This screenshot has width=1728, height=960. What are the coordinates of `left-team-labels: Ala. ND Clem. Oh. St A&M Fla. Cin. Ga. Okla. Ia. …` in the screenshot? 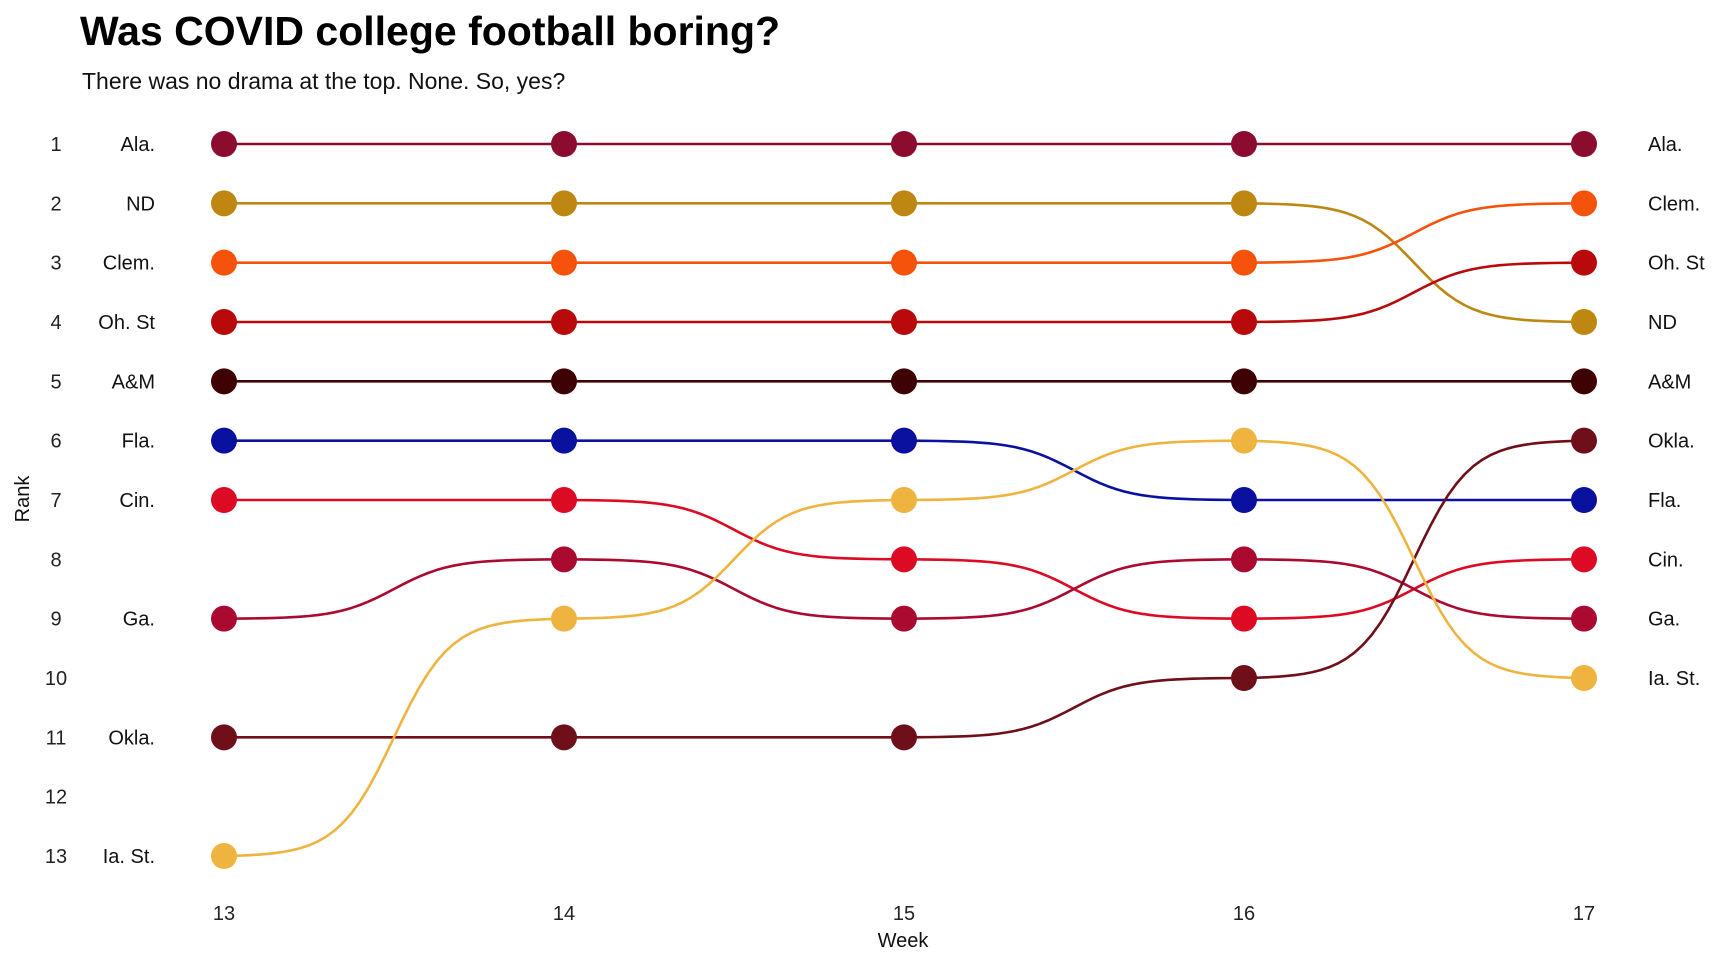 It's located at (126, 501).